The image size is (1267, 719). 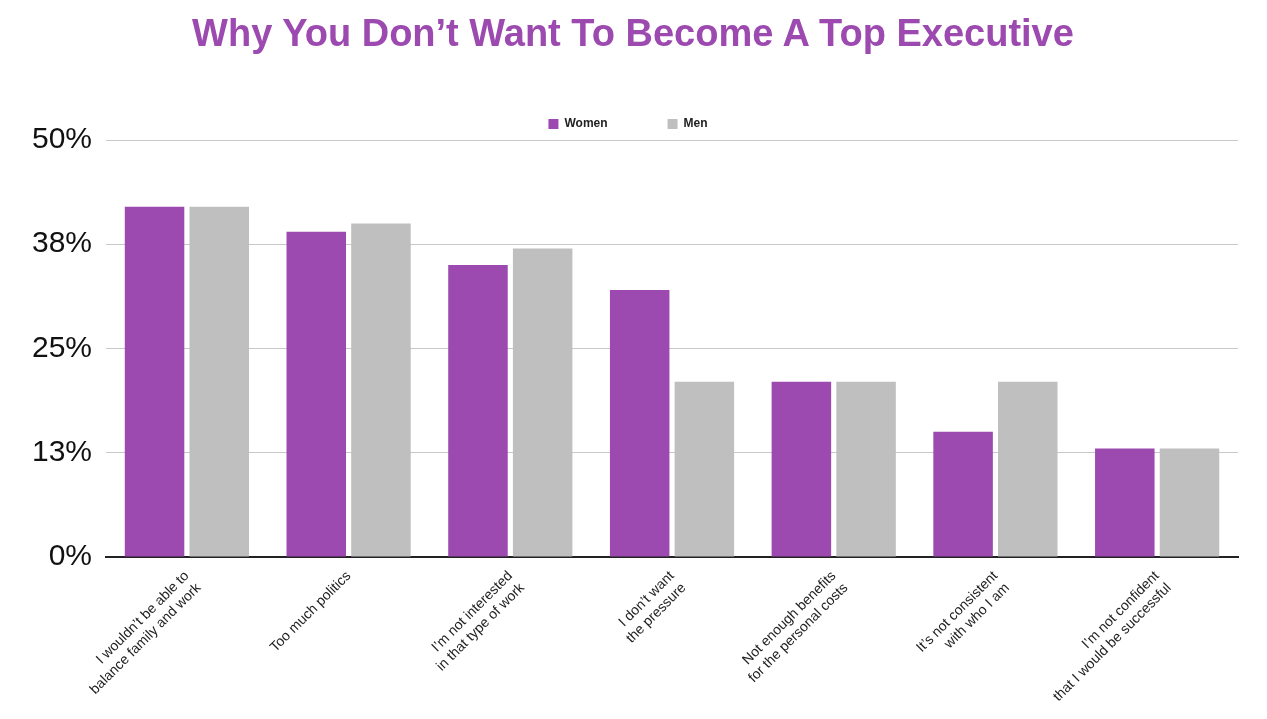 What do you see at coordinates (70, 555) in the screenshot?
I see `y-tick-label: 0%` at bounding box center [70, 555].